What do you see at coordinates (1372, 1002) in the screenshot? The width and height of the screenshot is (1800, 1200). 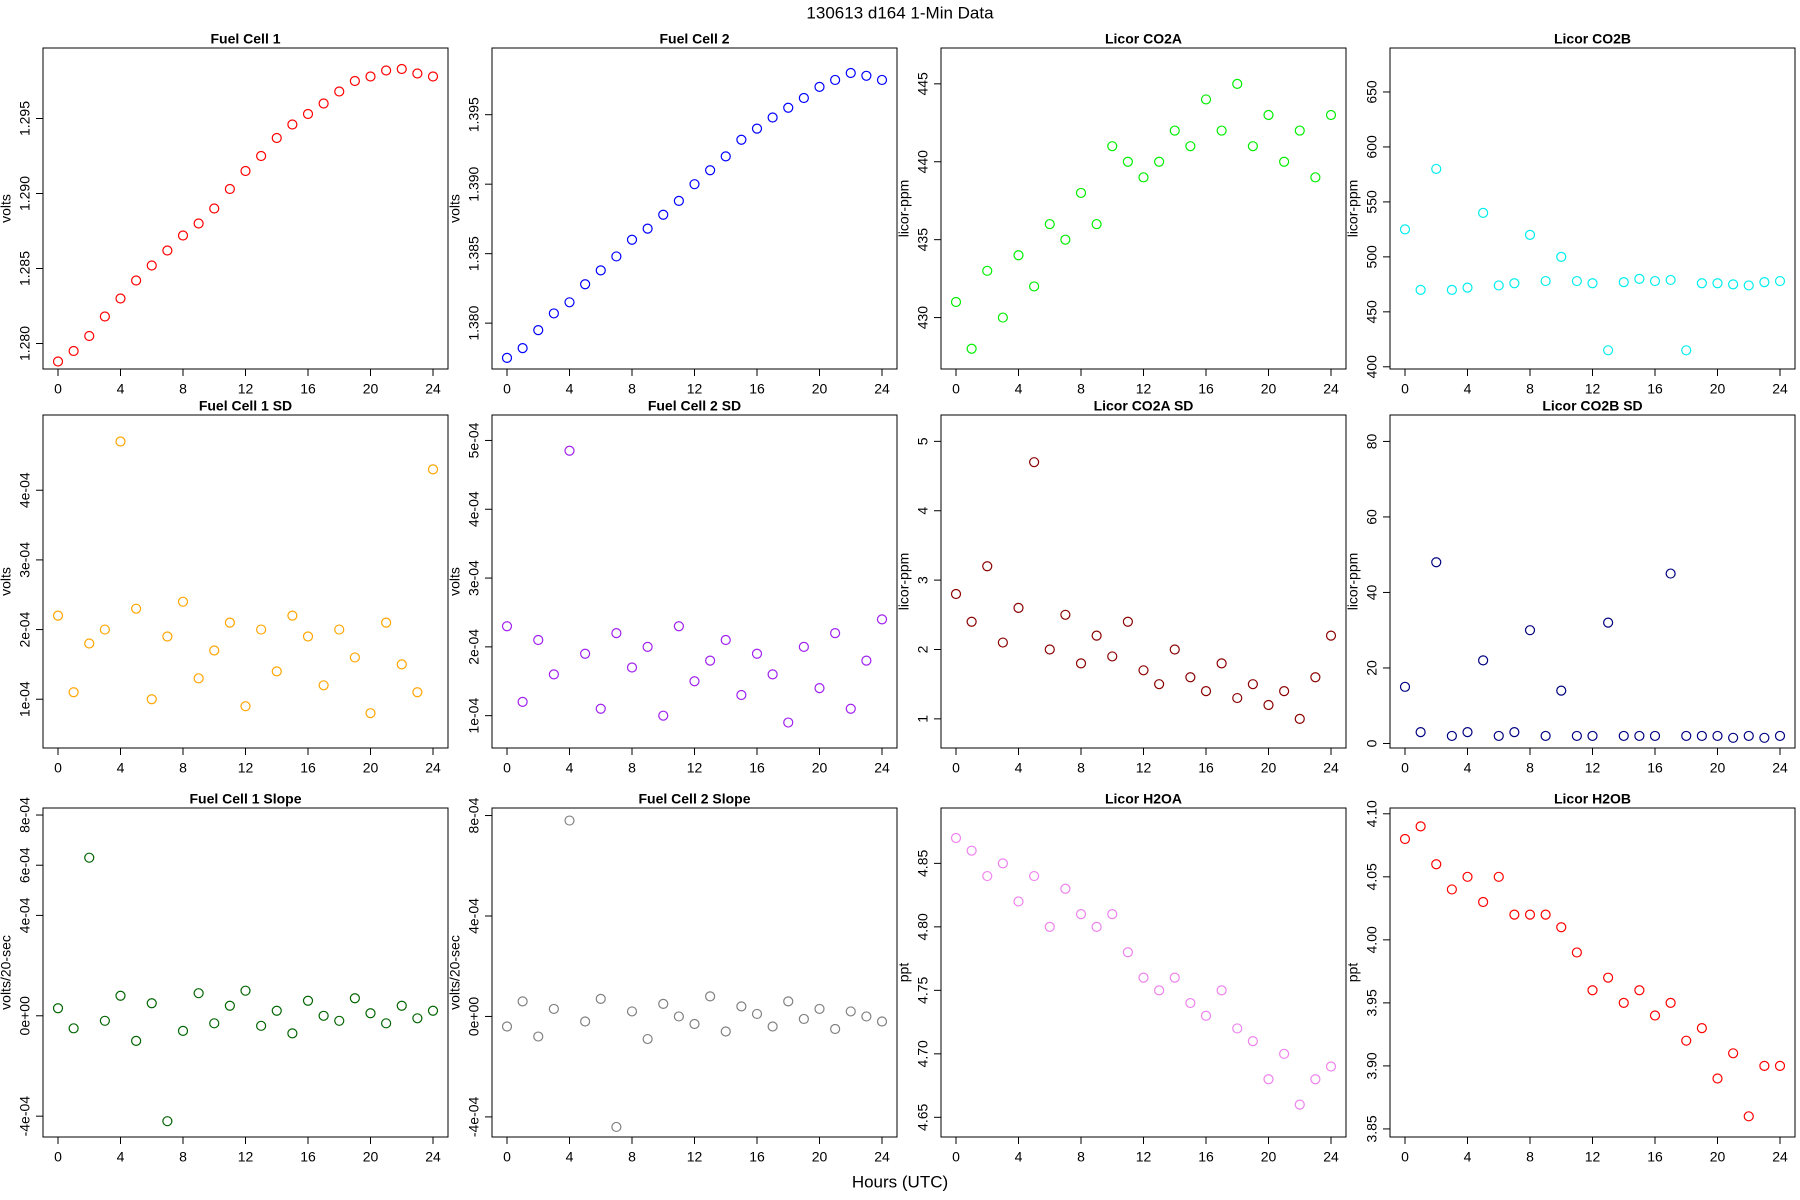 I see `y-tick-label: 3.95` at bounding box center [1372, 1002].